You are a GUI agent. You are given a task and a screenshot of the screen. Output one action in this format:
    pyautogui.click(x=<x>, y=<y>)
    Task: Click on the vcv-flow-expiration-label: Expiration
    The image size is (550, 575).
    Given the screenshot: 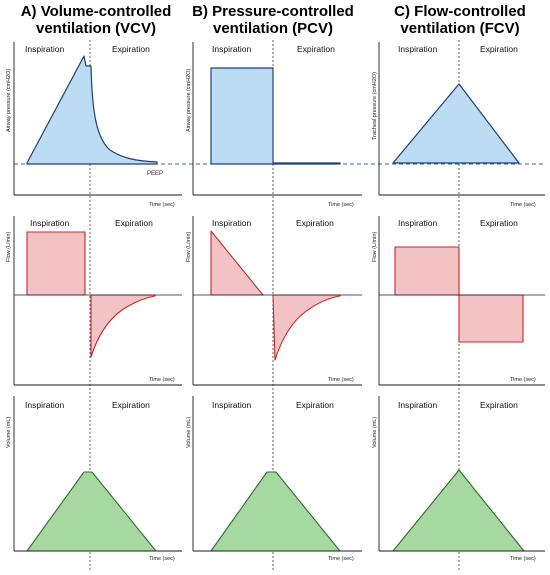 What is the action you would take?
    pyautogui.click(x=134, y=223)
    